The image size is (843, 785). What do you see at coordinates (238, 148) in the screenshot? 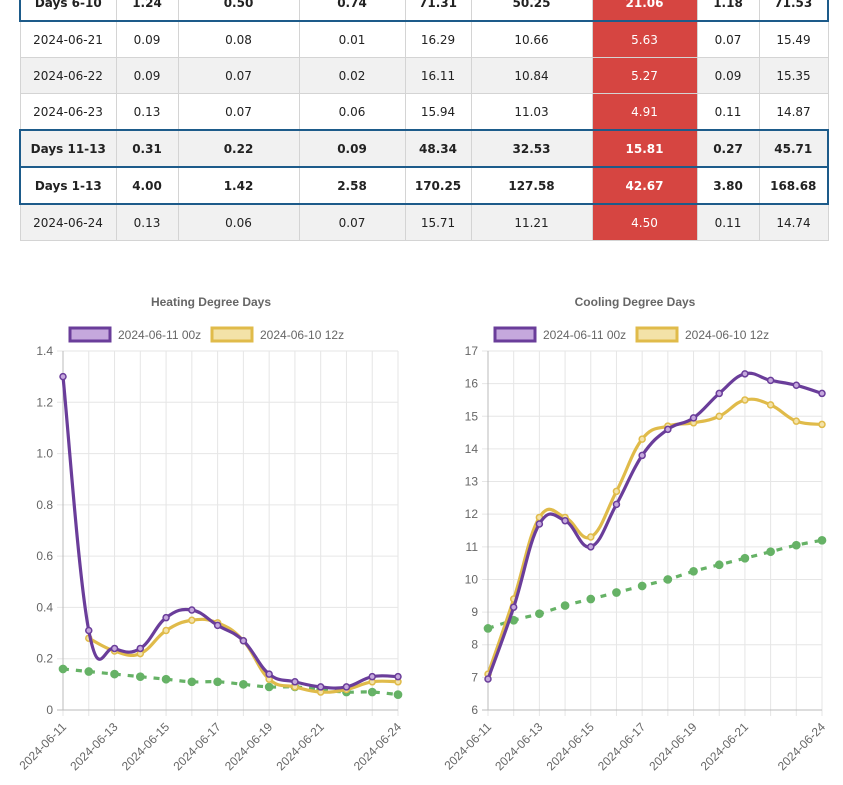
I see `table-cell: 0.22` at bounding box center [238, 148].